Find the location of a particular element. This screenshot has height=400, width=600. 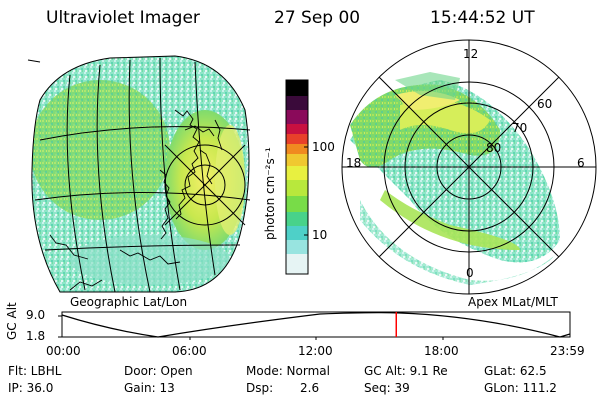

colorbar-tick-10: 10 is located at coordinates (320, 235).